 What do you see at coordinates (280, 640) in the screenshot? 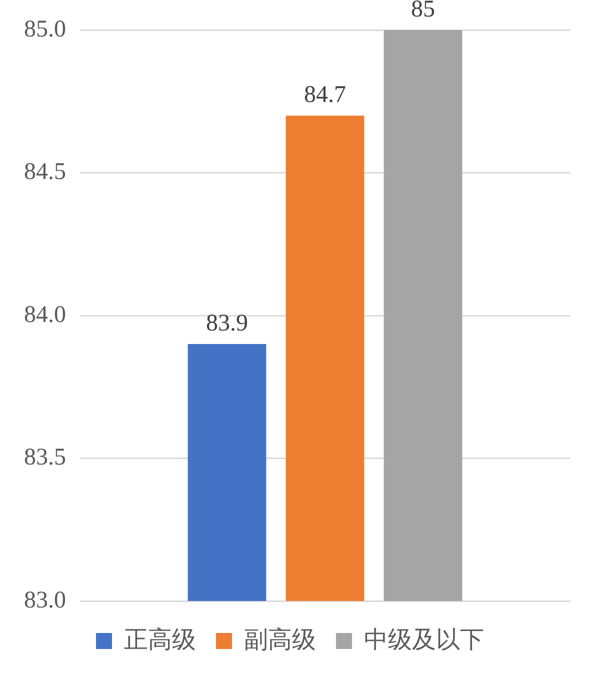
I see `legend-label: 副高级` at bounding box center [280, 640].